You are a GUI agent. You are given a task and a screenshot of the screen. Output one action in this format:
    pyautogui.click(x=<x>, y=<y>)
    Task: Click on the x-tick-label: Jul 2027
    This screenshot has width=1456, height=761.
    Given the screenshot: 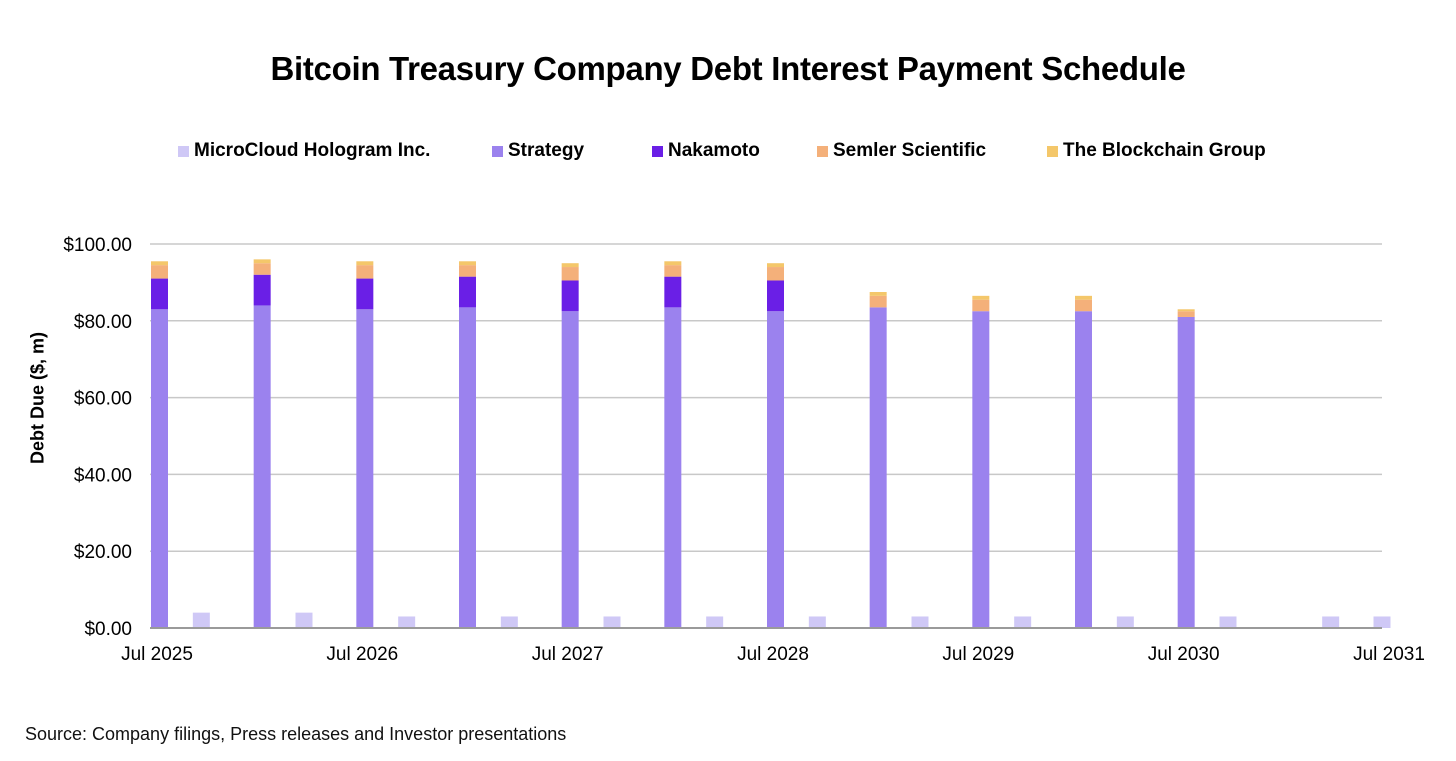 What is the action you would take?
    pyautogui.click(x=568, y=654)
    